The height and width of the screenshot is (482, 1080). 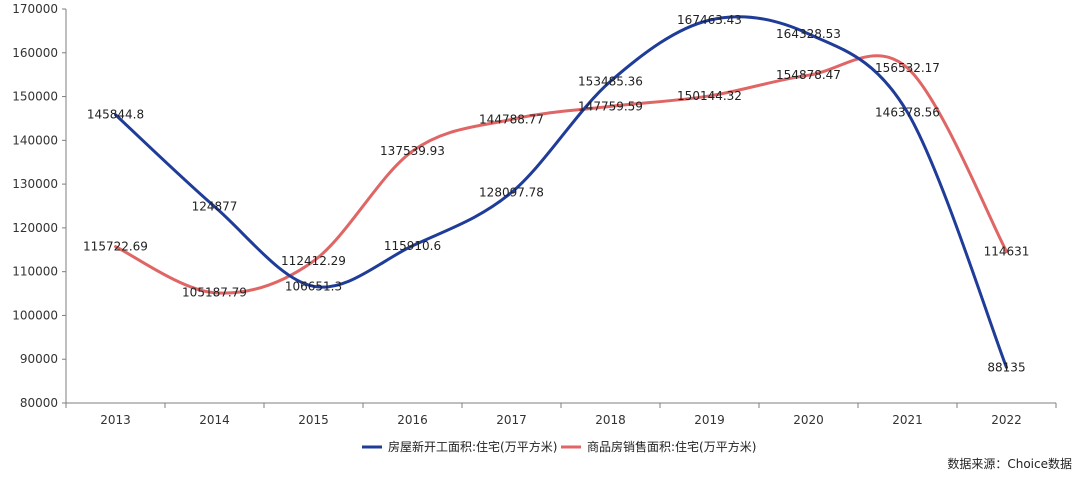 I want to click on y-tick-label: 80000, so click(x=39, y=403).